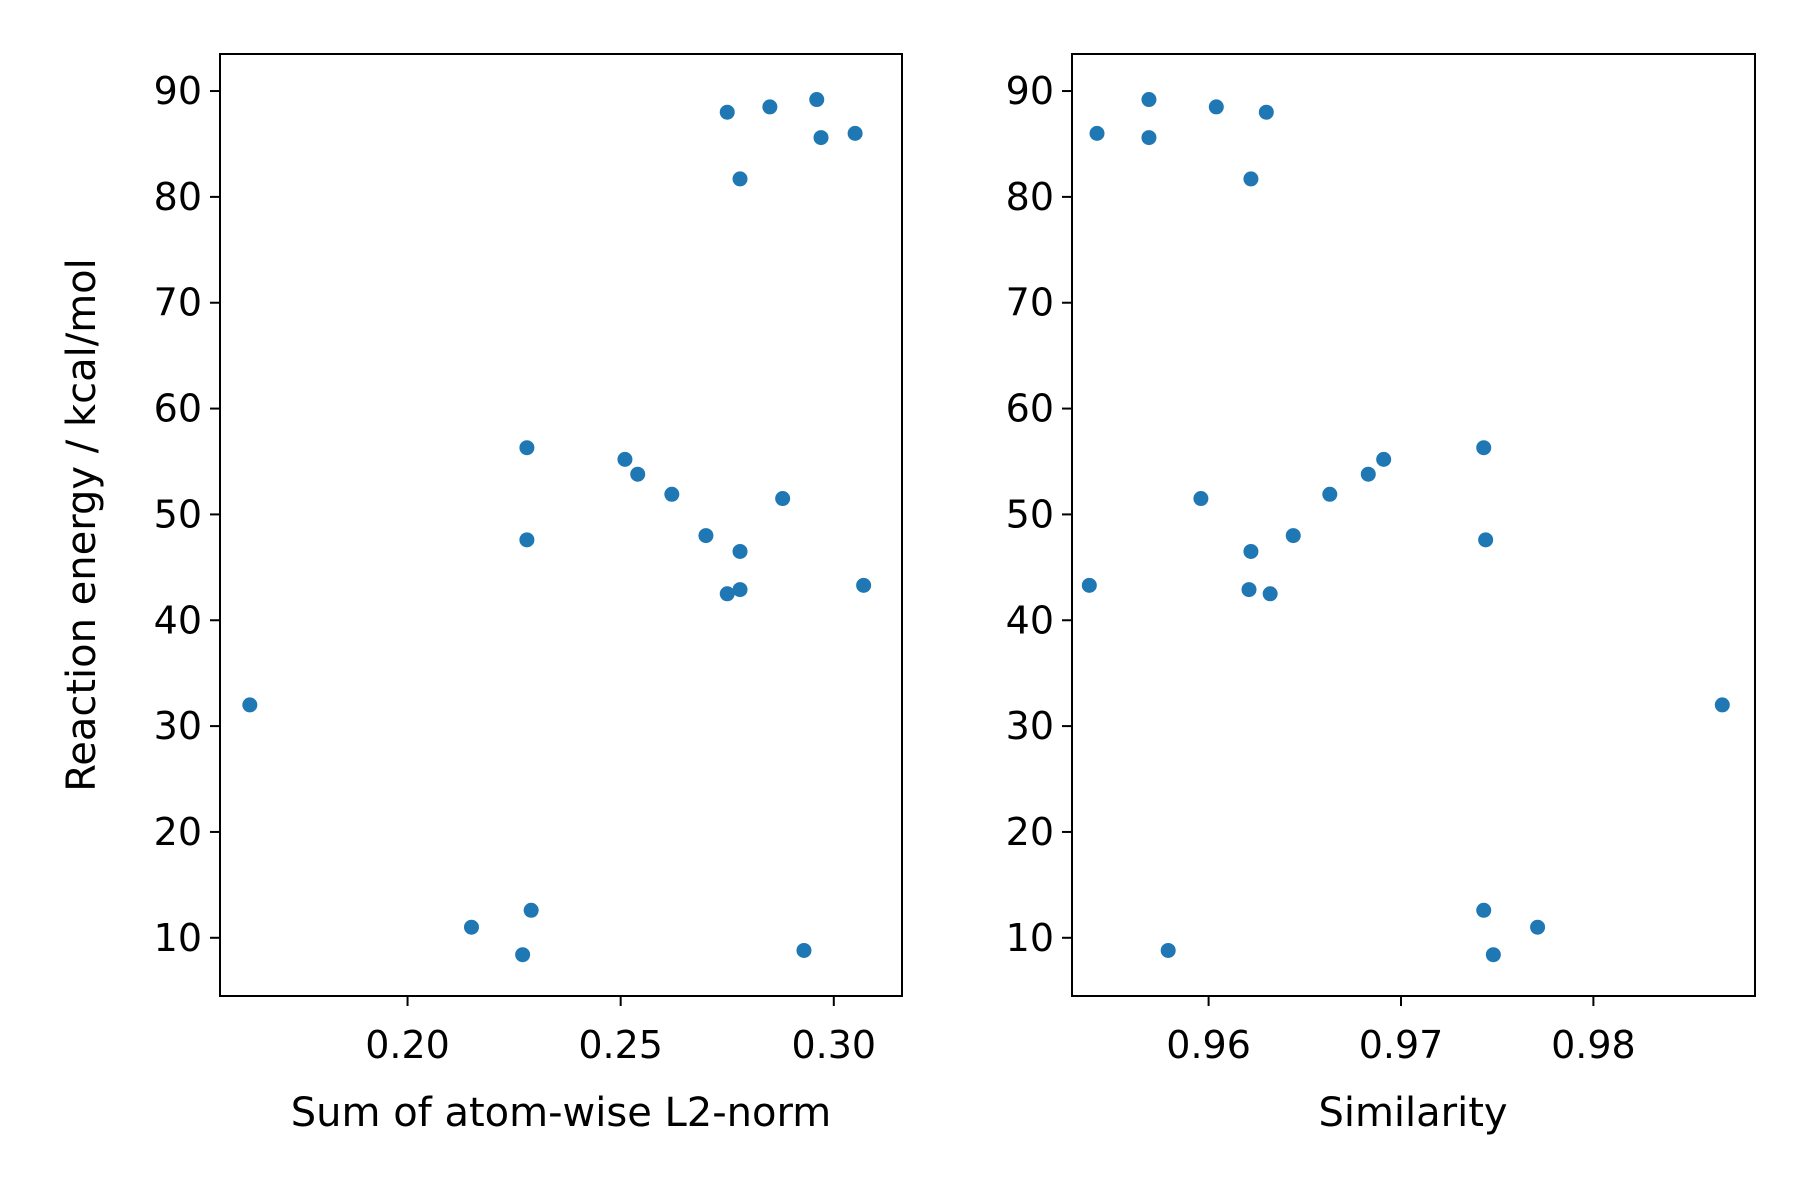 The image size is (1800, 1200). I want to click on right-x-tick-label: 0.96, so click(1208, 1045).